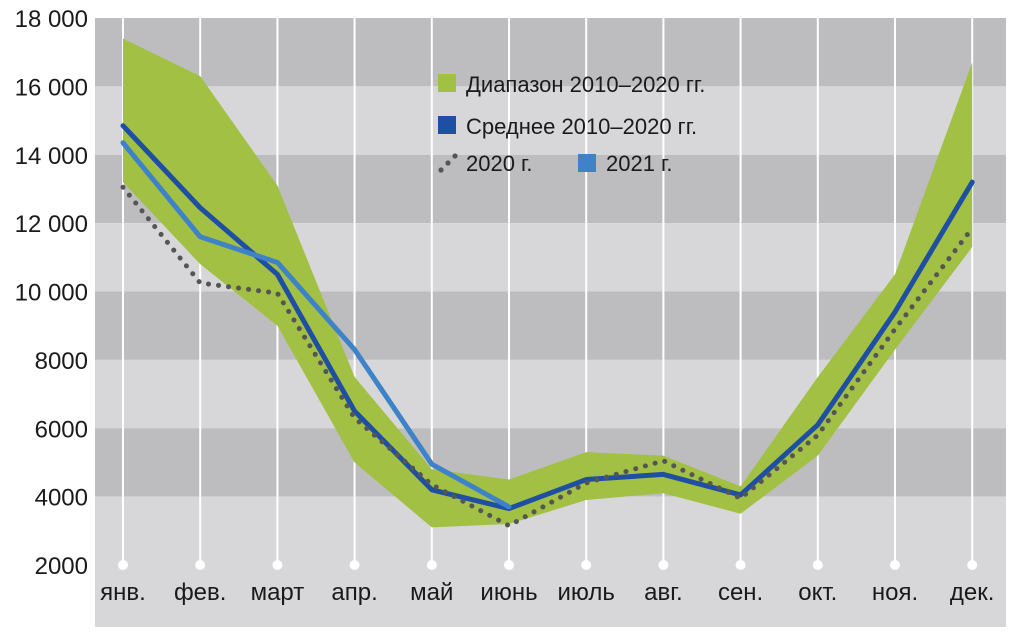  What do you see at coordinates (123, 592) in the screenshot?
I see `x-tick-label: янв.` at bounding box center [123, 592].